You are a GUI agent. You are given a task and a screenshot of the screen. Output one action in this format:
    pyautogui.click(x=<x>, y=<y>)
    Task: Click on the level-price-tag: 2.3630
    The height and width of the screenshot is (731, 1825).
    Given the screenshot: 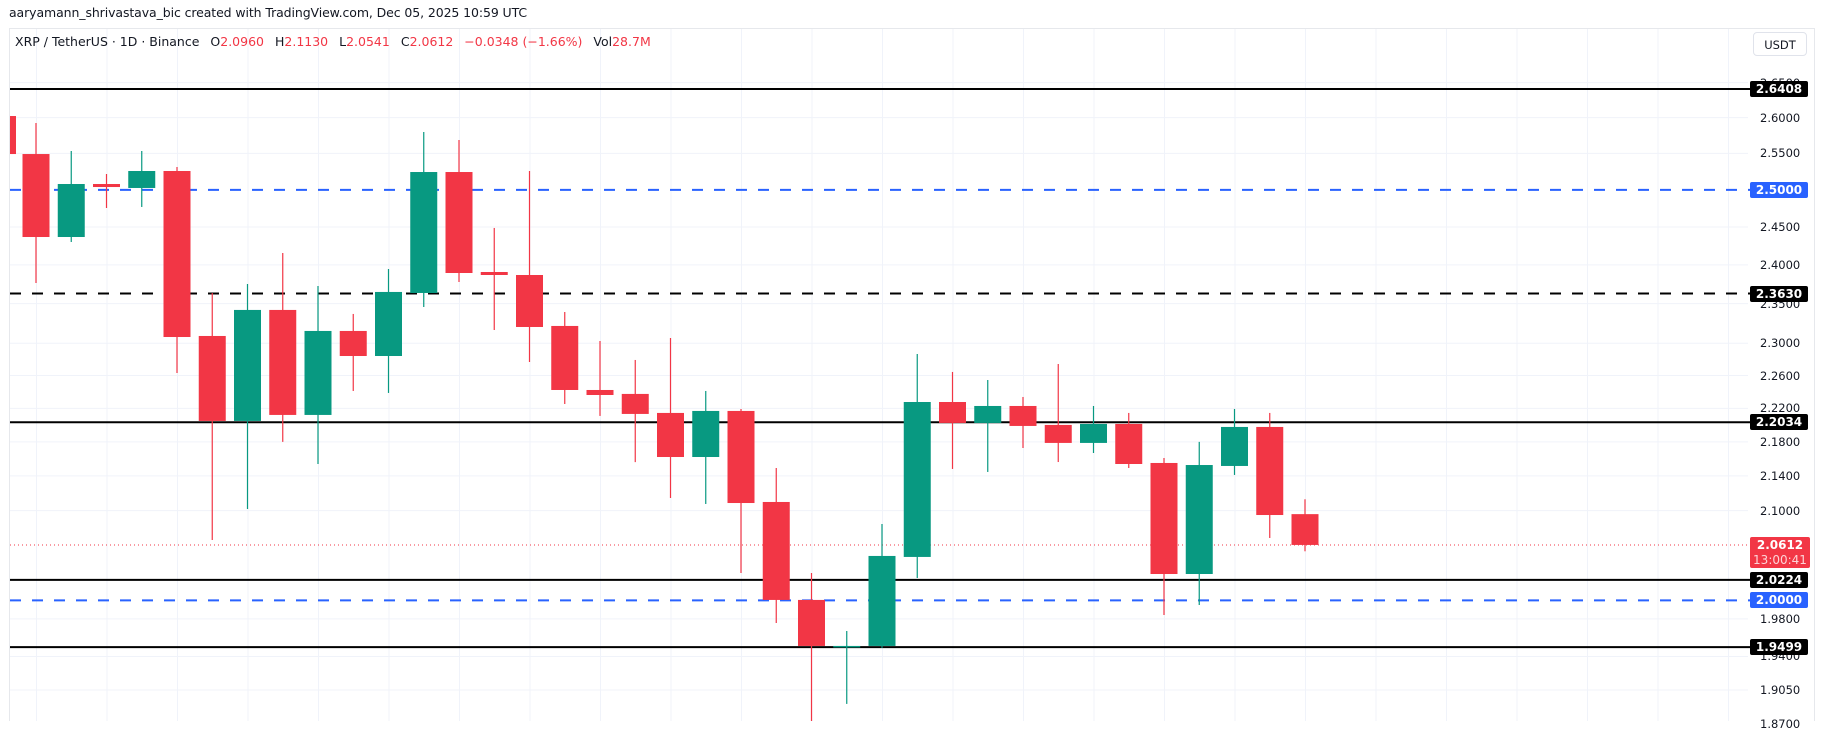 What is the action you would take?
    pyautogui.click(x=1779, y=293)
    